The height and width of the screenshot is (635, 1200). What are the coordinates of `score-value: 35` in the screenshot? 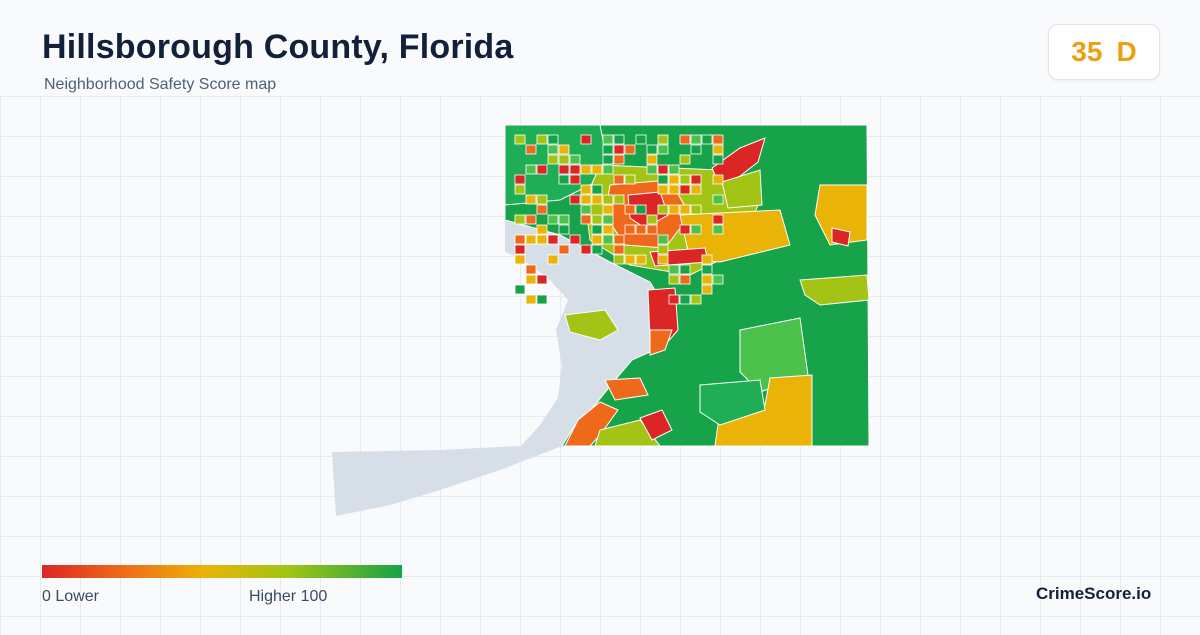 It's located at (1087, 51).